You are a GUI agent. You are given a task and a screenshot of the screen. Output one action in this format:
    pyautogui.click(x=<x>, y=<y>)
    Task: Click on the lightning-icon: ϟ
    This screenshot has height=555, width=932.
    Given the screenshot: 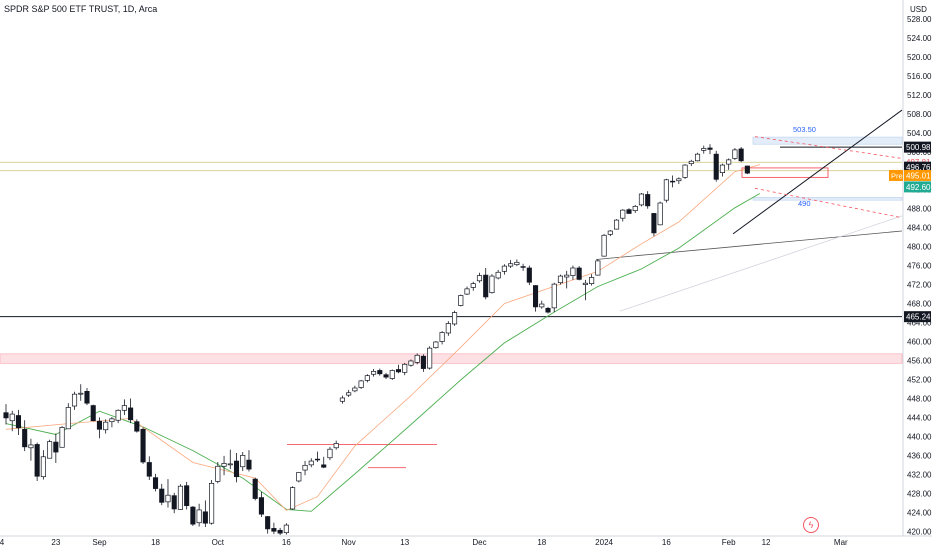 What is the action you would take?
    pyautogui.click(x=811, y=525)
    